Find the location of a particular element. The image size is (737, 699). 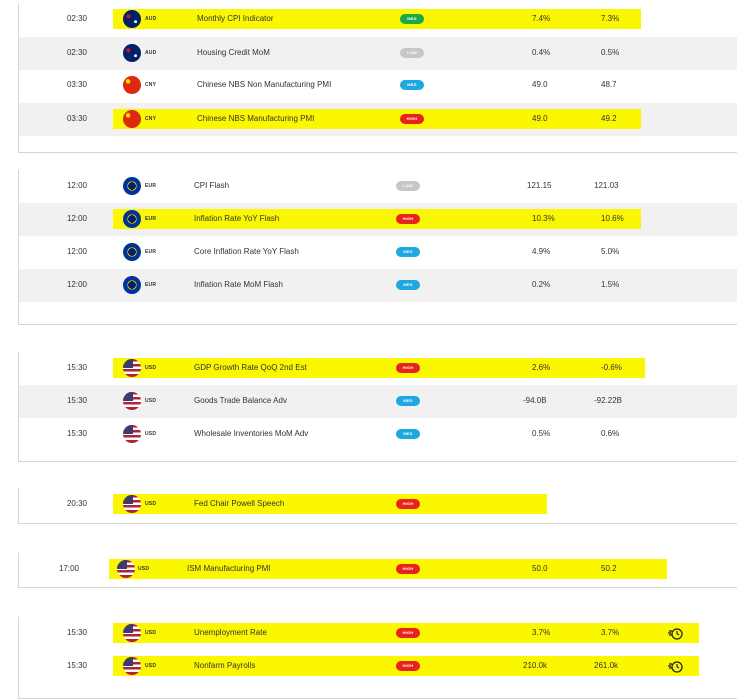

event-group: 20:30 USD Fed Chair Powell Speech HIGH is located at coordinates (377, 506).